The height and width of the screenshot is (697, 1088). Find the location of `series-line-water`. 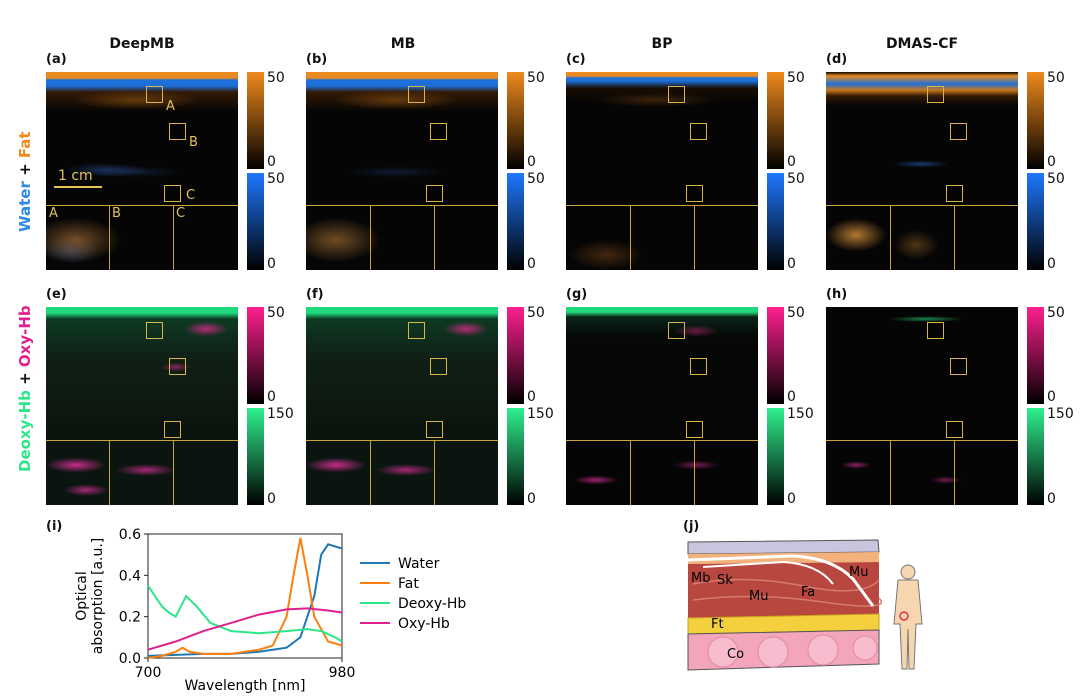

series-line-water is located at coordinates (245, 600).